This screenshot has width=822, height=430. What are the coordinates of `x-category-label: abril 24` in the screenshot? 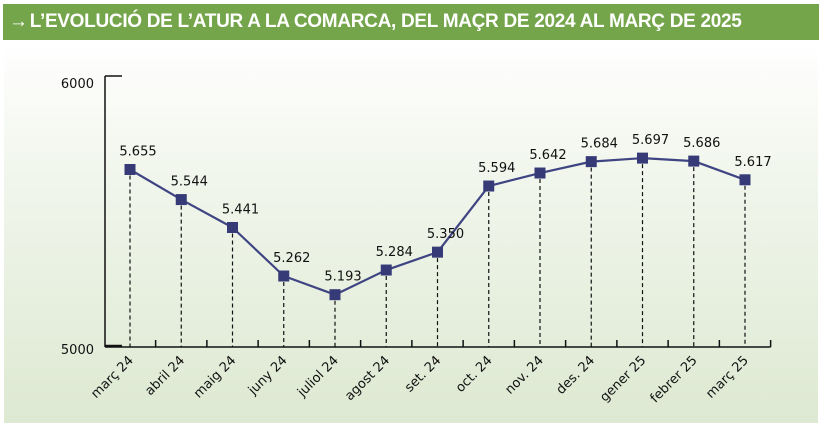 It's located at (165, 376).